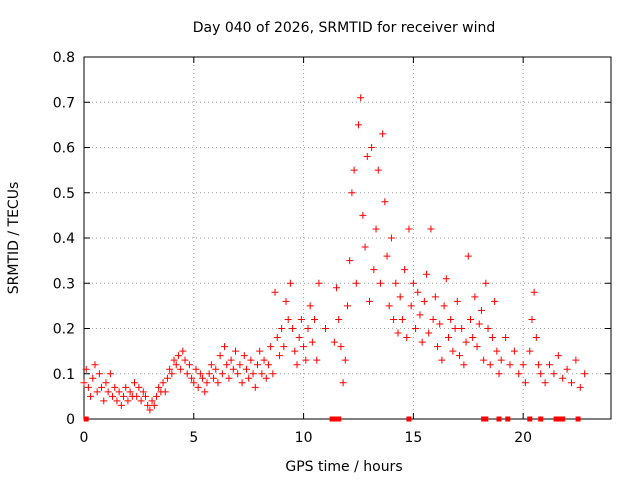 The height and width of the screenshot is (480, 640). I want to click on x-tick-label: 15, so click(413, 438).